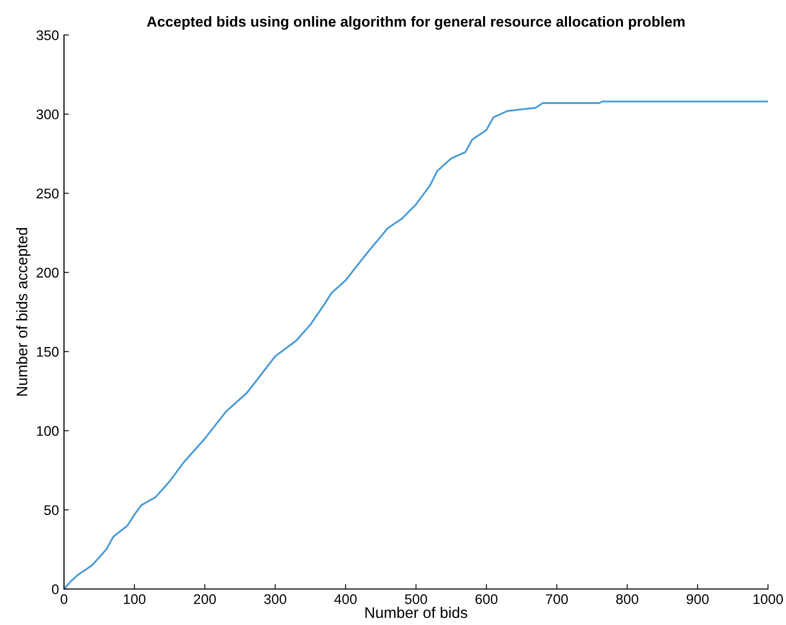  What do you see at coordinates (487, 599) in the screenshot?
I see `x-tick-label: 600` at bounding box center [487, 599].